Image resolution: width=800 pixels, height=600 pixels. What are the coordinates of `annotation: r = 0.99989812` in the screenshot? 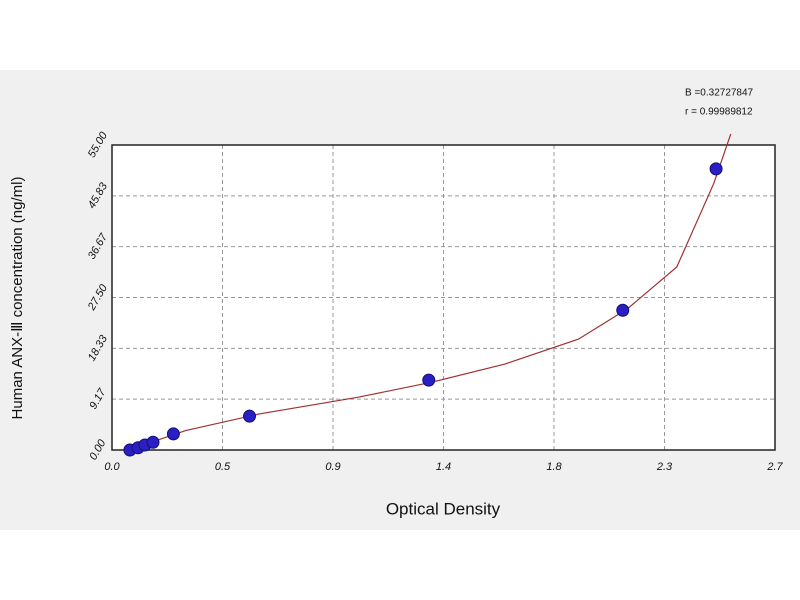 It's located at (719, 112).